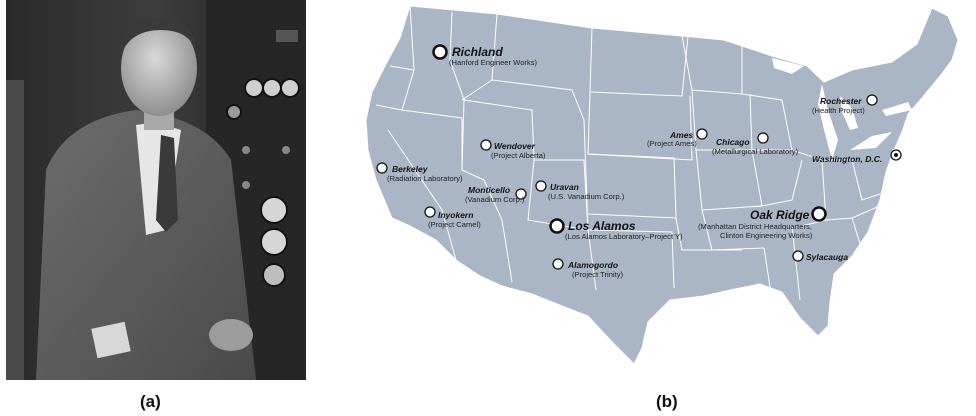 The width and height of the screenshot is (976, 416). I want to click on sub2-oak-ridge: Clinton Engineering Works), so click(766, 235).